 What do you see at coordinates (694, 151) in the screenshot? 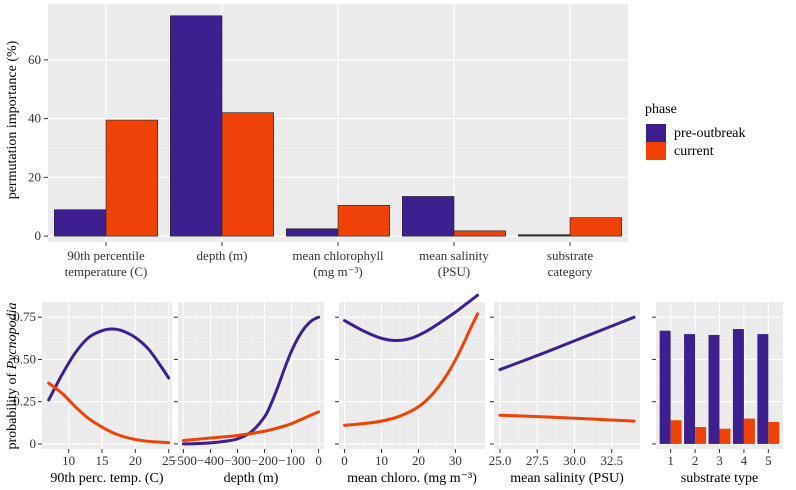
I see `legend-label-current: current` at bounding box center [694, 151].